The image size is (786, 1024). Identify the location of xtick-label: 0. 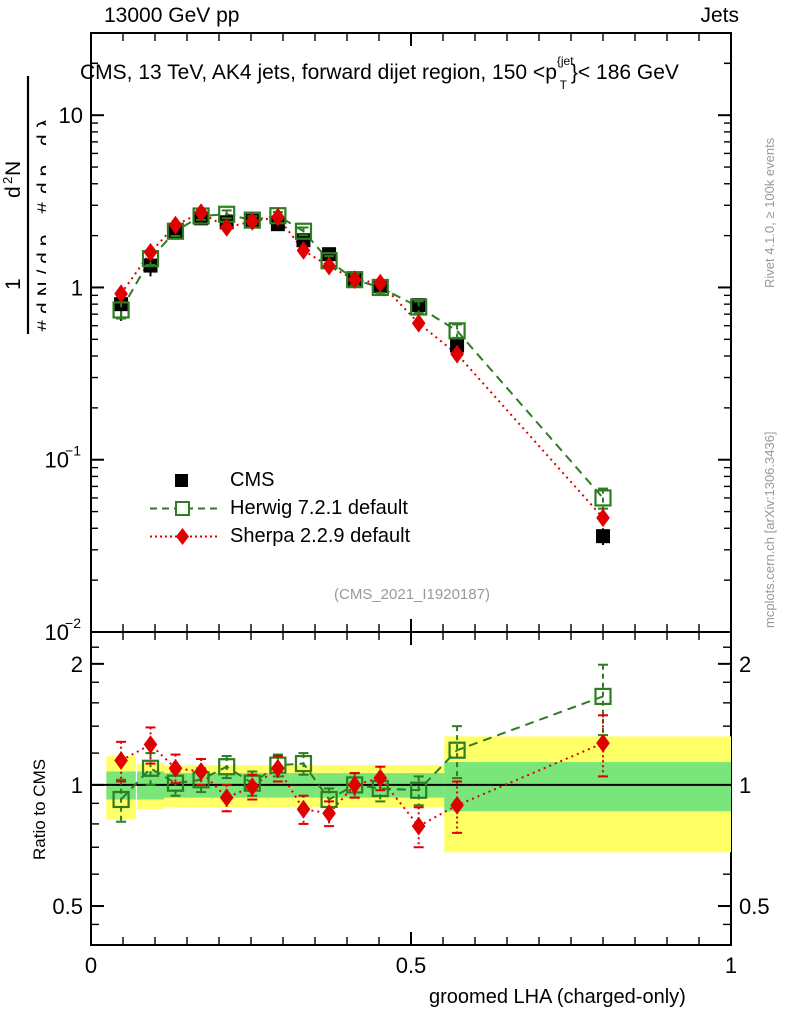
(91, 965).